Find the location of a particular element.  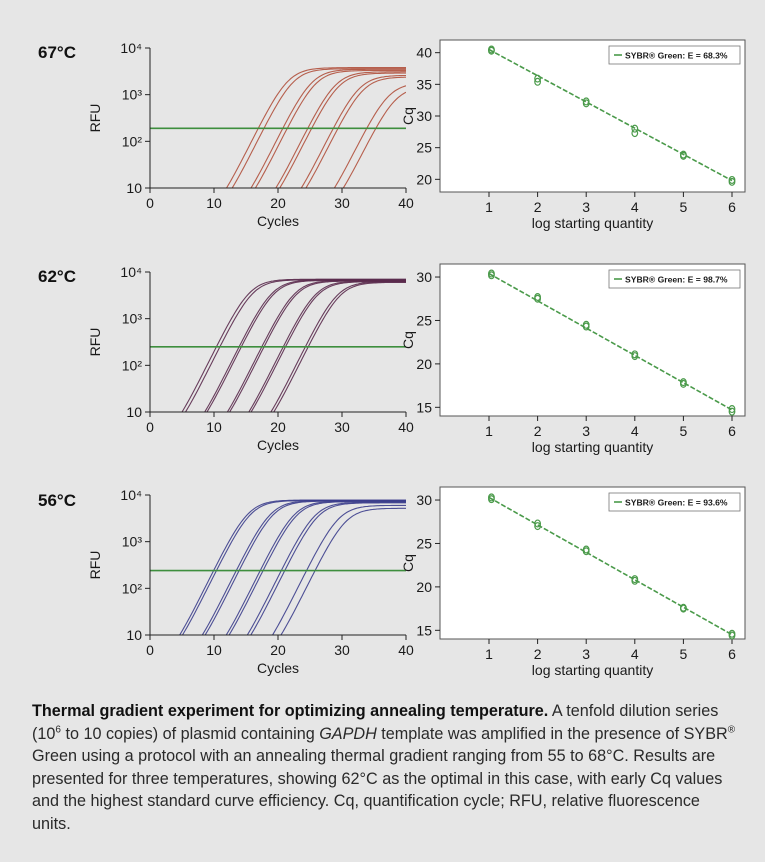

y-tick-label: 15 is located at coordinates (424, 630).